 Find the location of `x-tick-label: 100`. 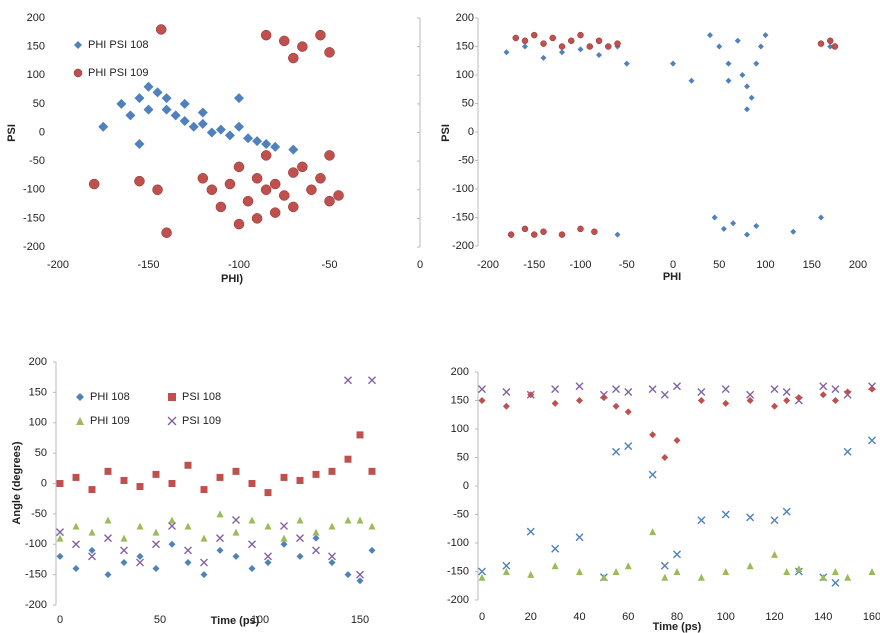

x-tick-label: 100 is located at coordinates (765, 265).